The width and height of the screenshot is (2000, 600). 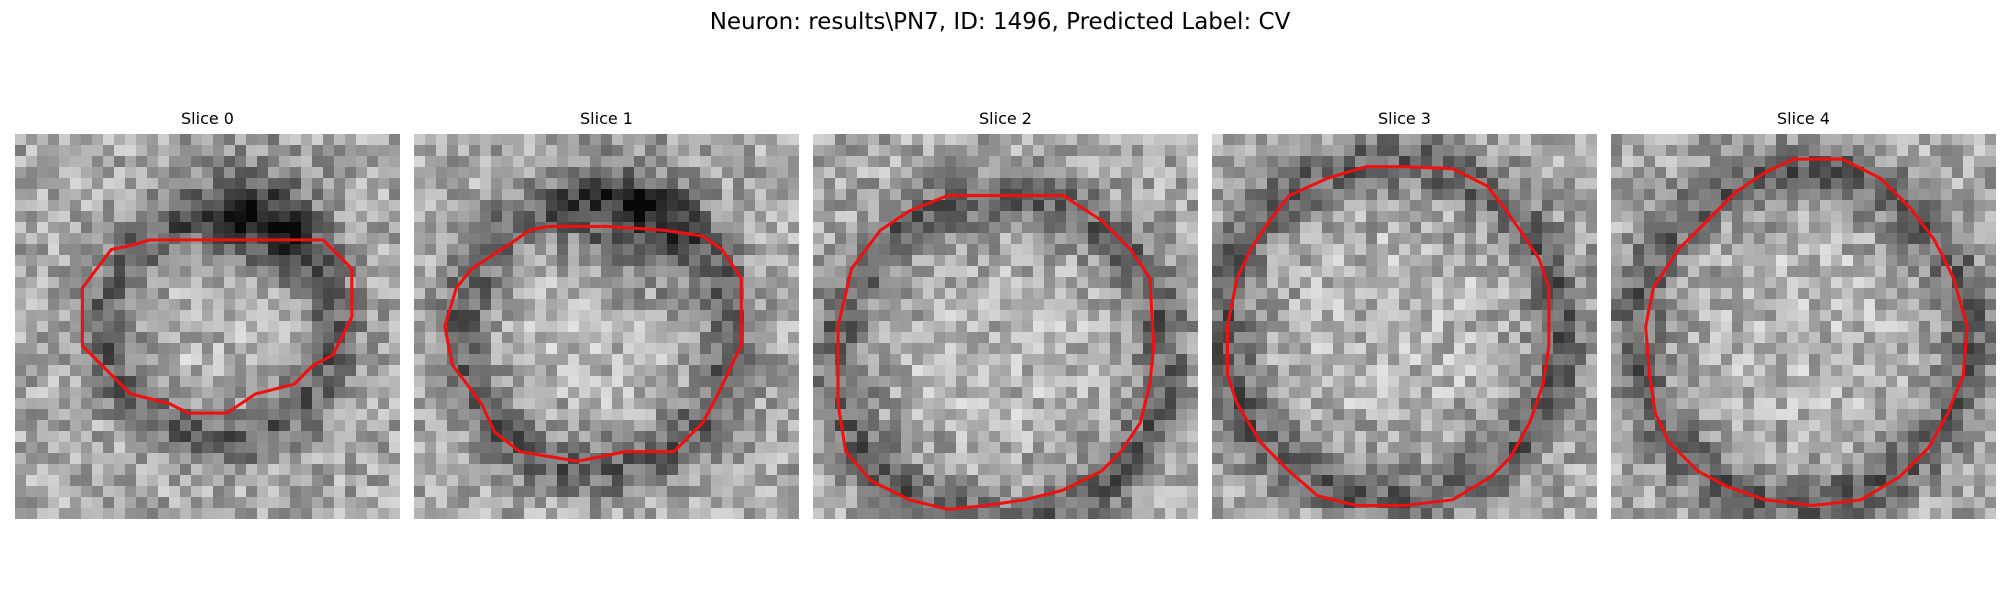 What do you see at coordinates (1803, 118) in the screenshot?
I see `slice-title: Slice 4` at bounding box center [1803, 118].